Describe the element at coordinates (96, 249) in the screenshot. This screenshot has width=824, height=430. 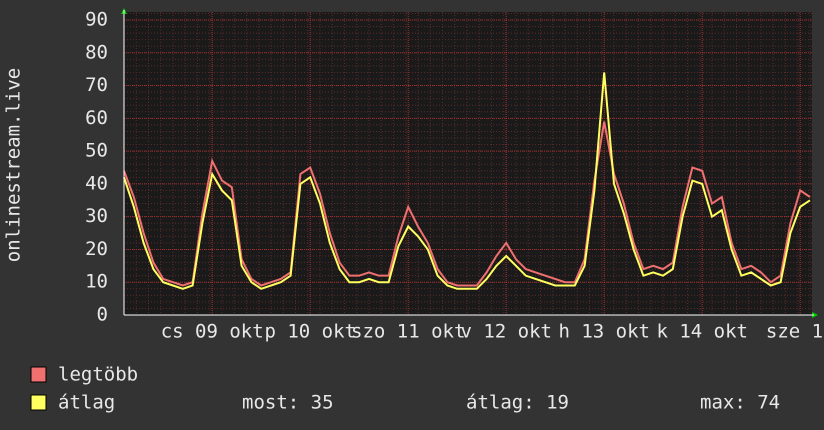
I see `y-tick-label: 20` at that location.